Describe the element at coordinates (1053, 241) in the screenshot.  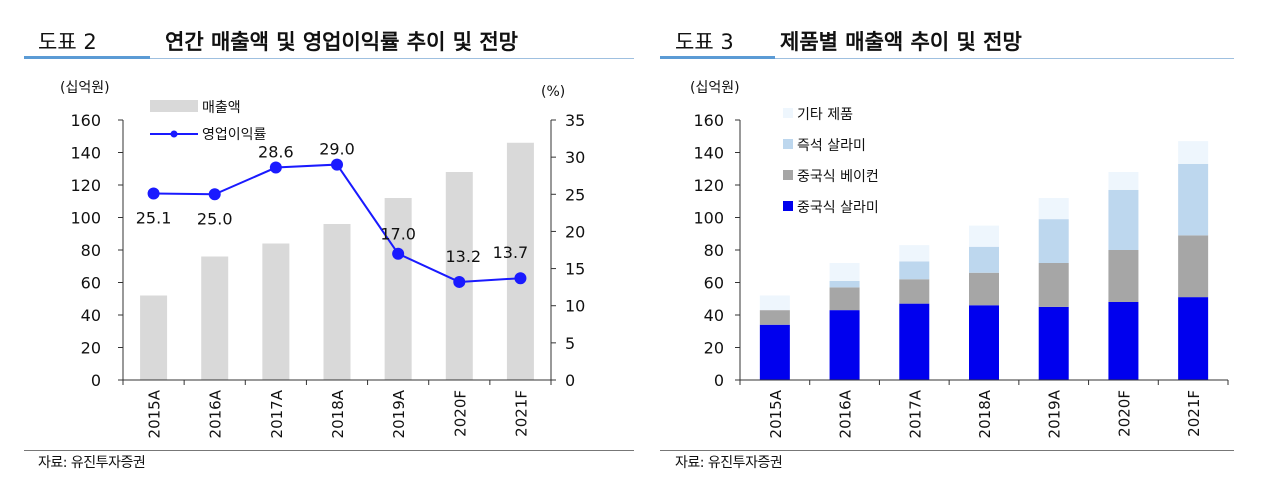
I see `bar-즉석-살라미-2019A` at that location.